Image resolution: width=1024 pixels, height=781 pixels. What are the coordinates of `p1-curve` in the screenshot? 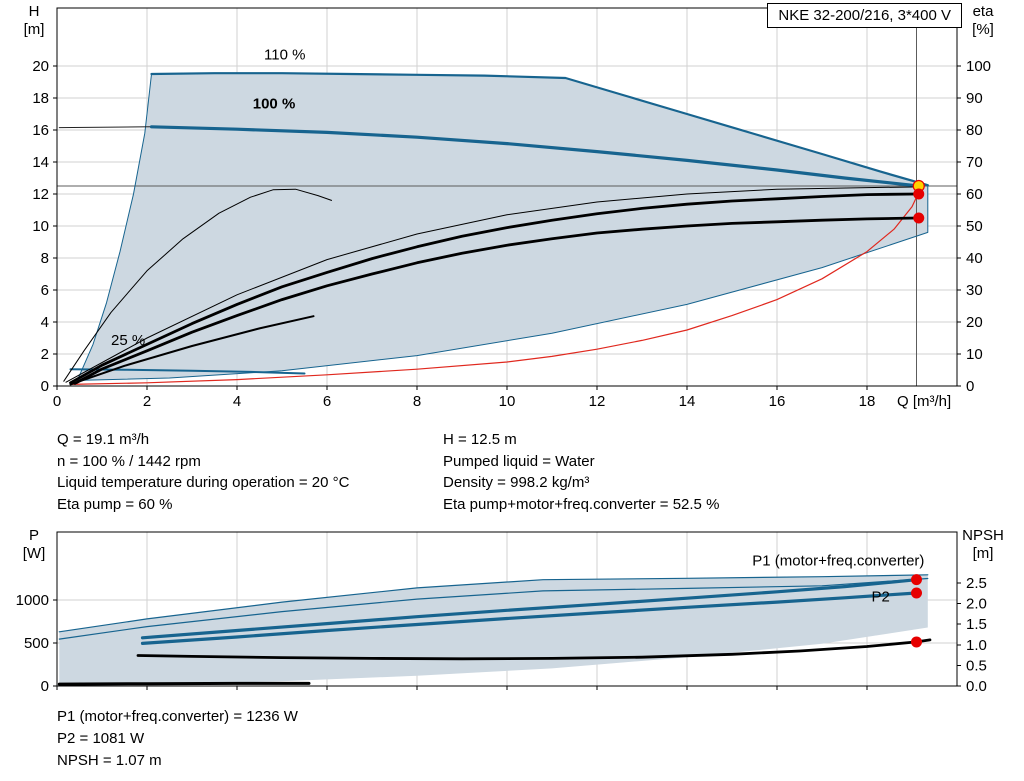 It's located at (529, 609).